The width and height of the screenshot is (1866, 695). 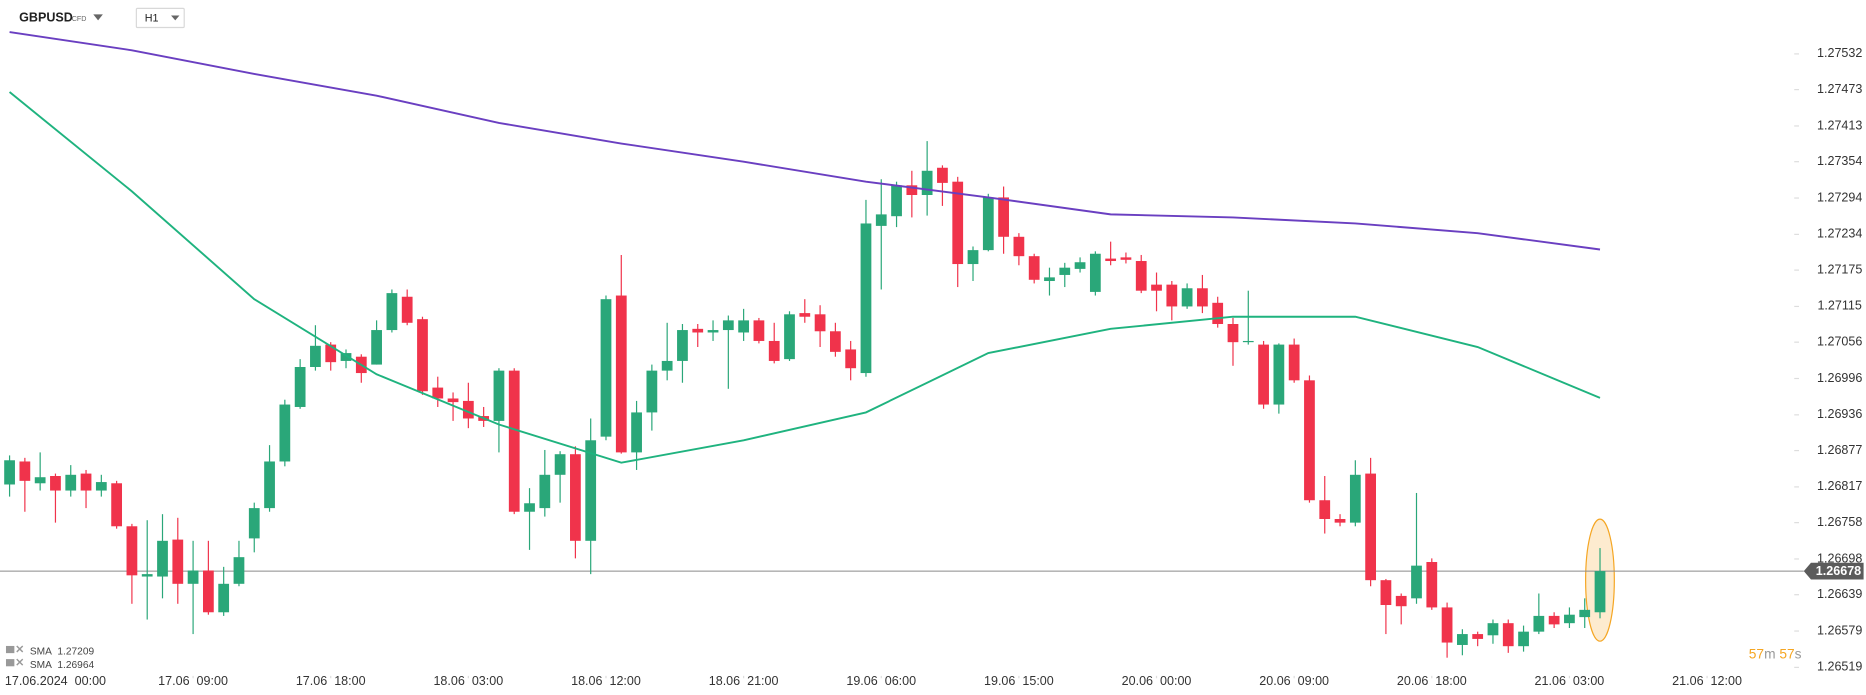 I want to click on legend: SMA 1.27209 SMA 1.26964, so click(x=49, y=658).